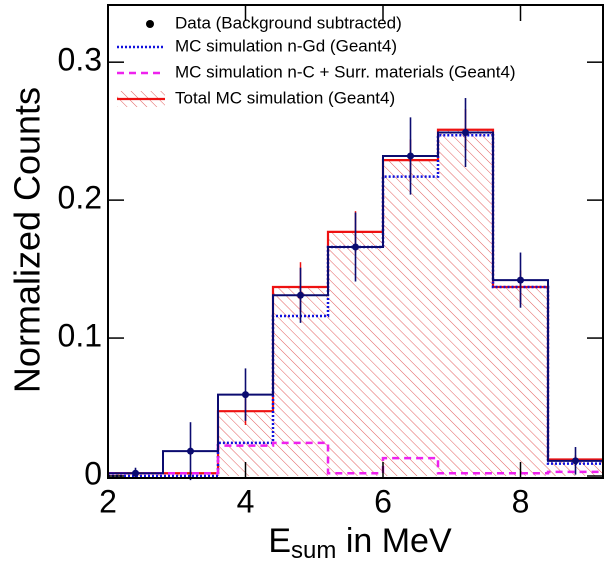  I want to click on legend-label: Data (Background subtracted), so click(288, 22).